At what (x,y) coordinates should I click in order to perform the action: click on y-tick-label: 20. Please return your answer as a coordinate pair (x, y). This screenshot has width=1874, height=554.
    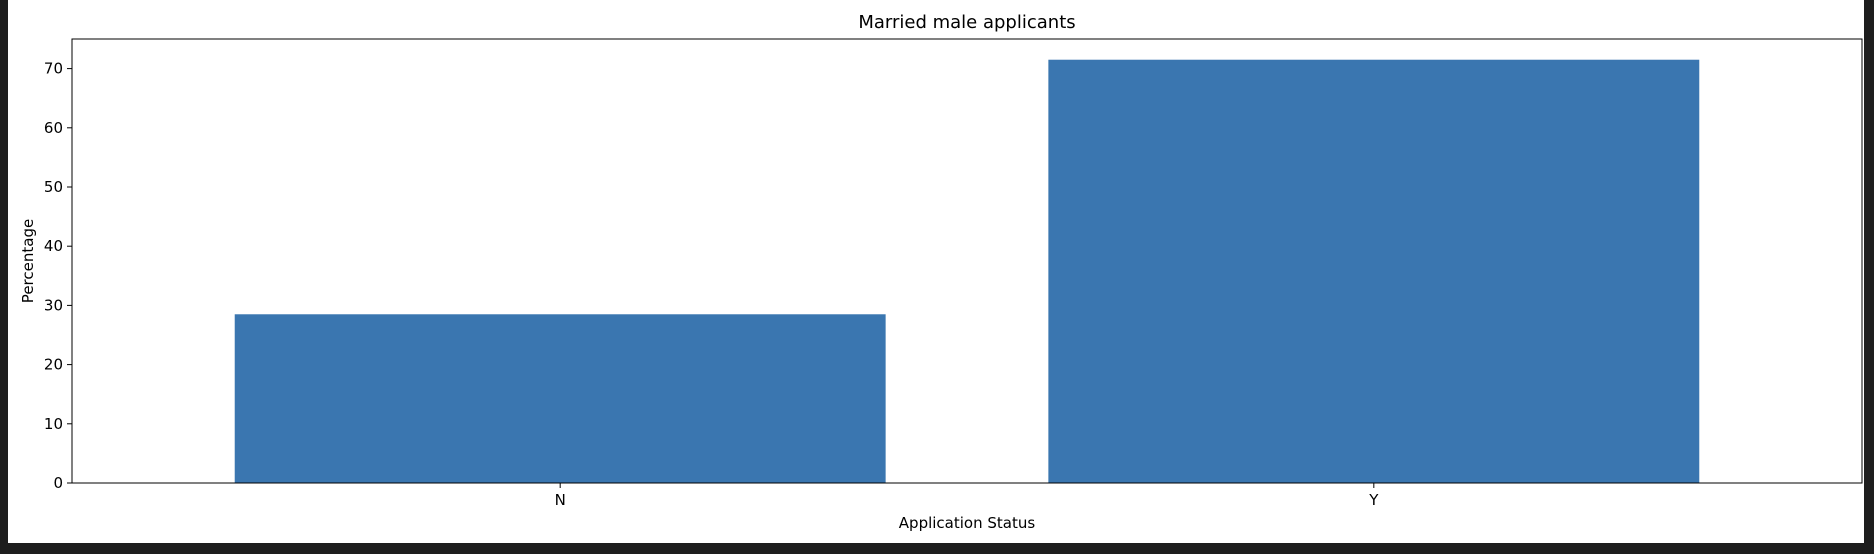
    Looking at the image, I should click on (53, 365).